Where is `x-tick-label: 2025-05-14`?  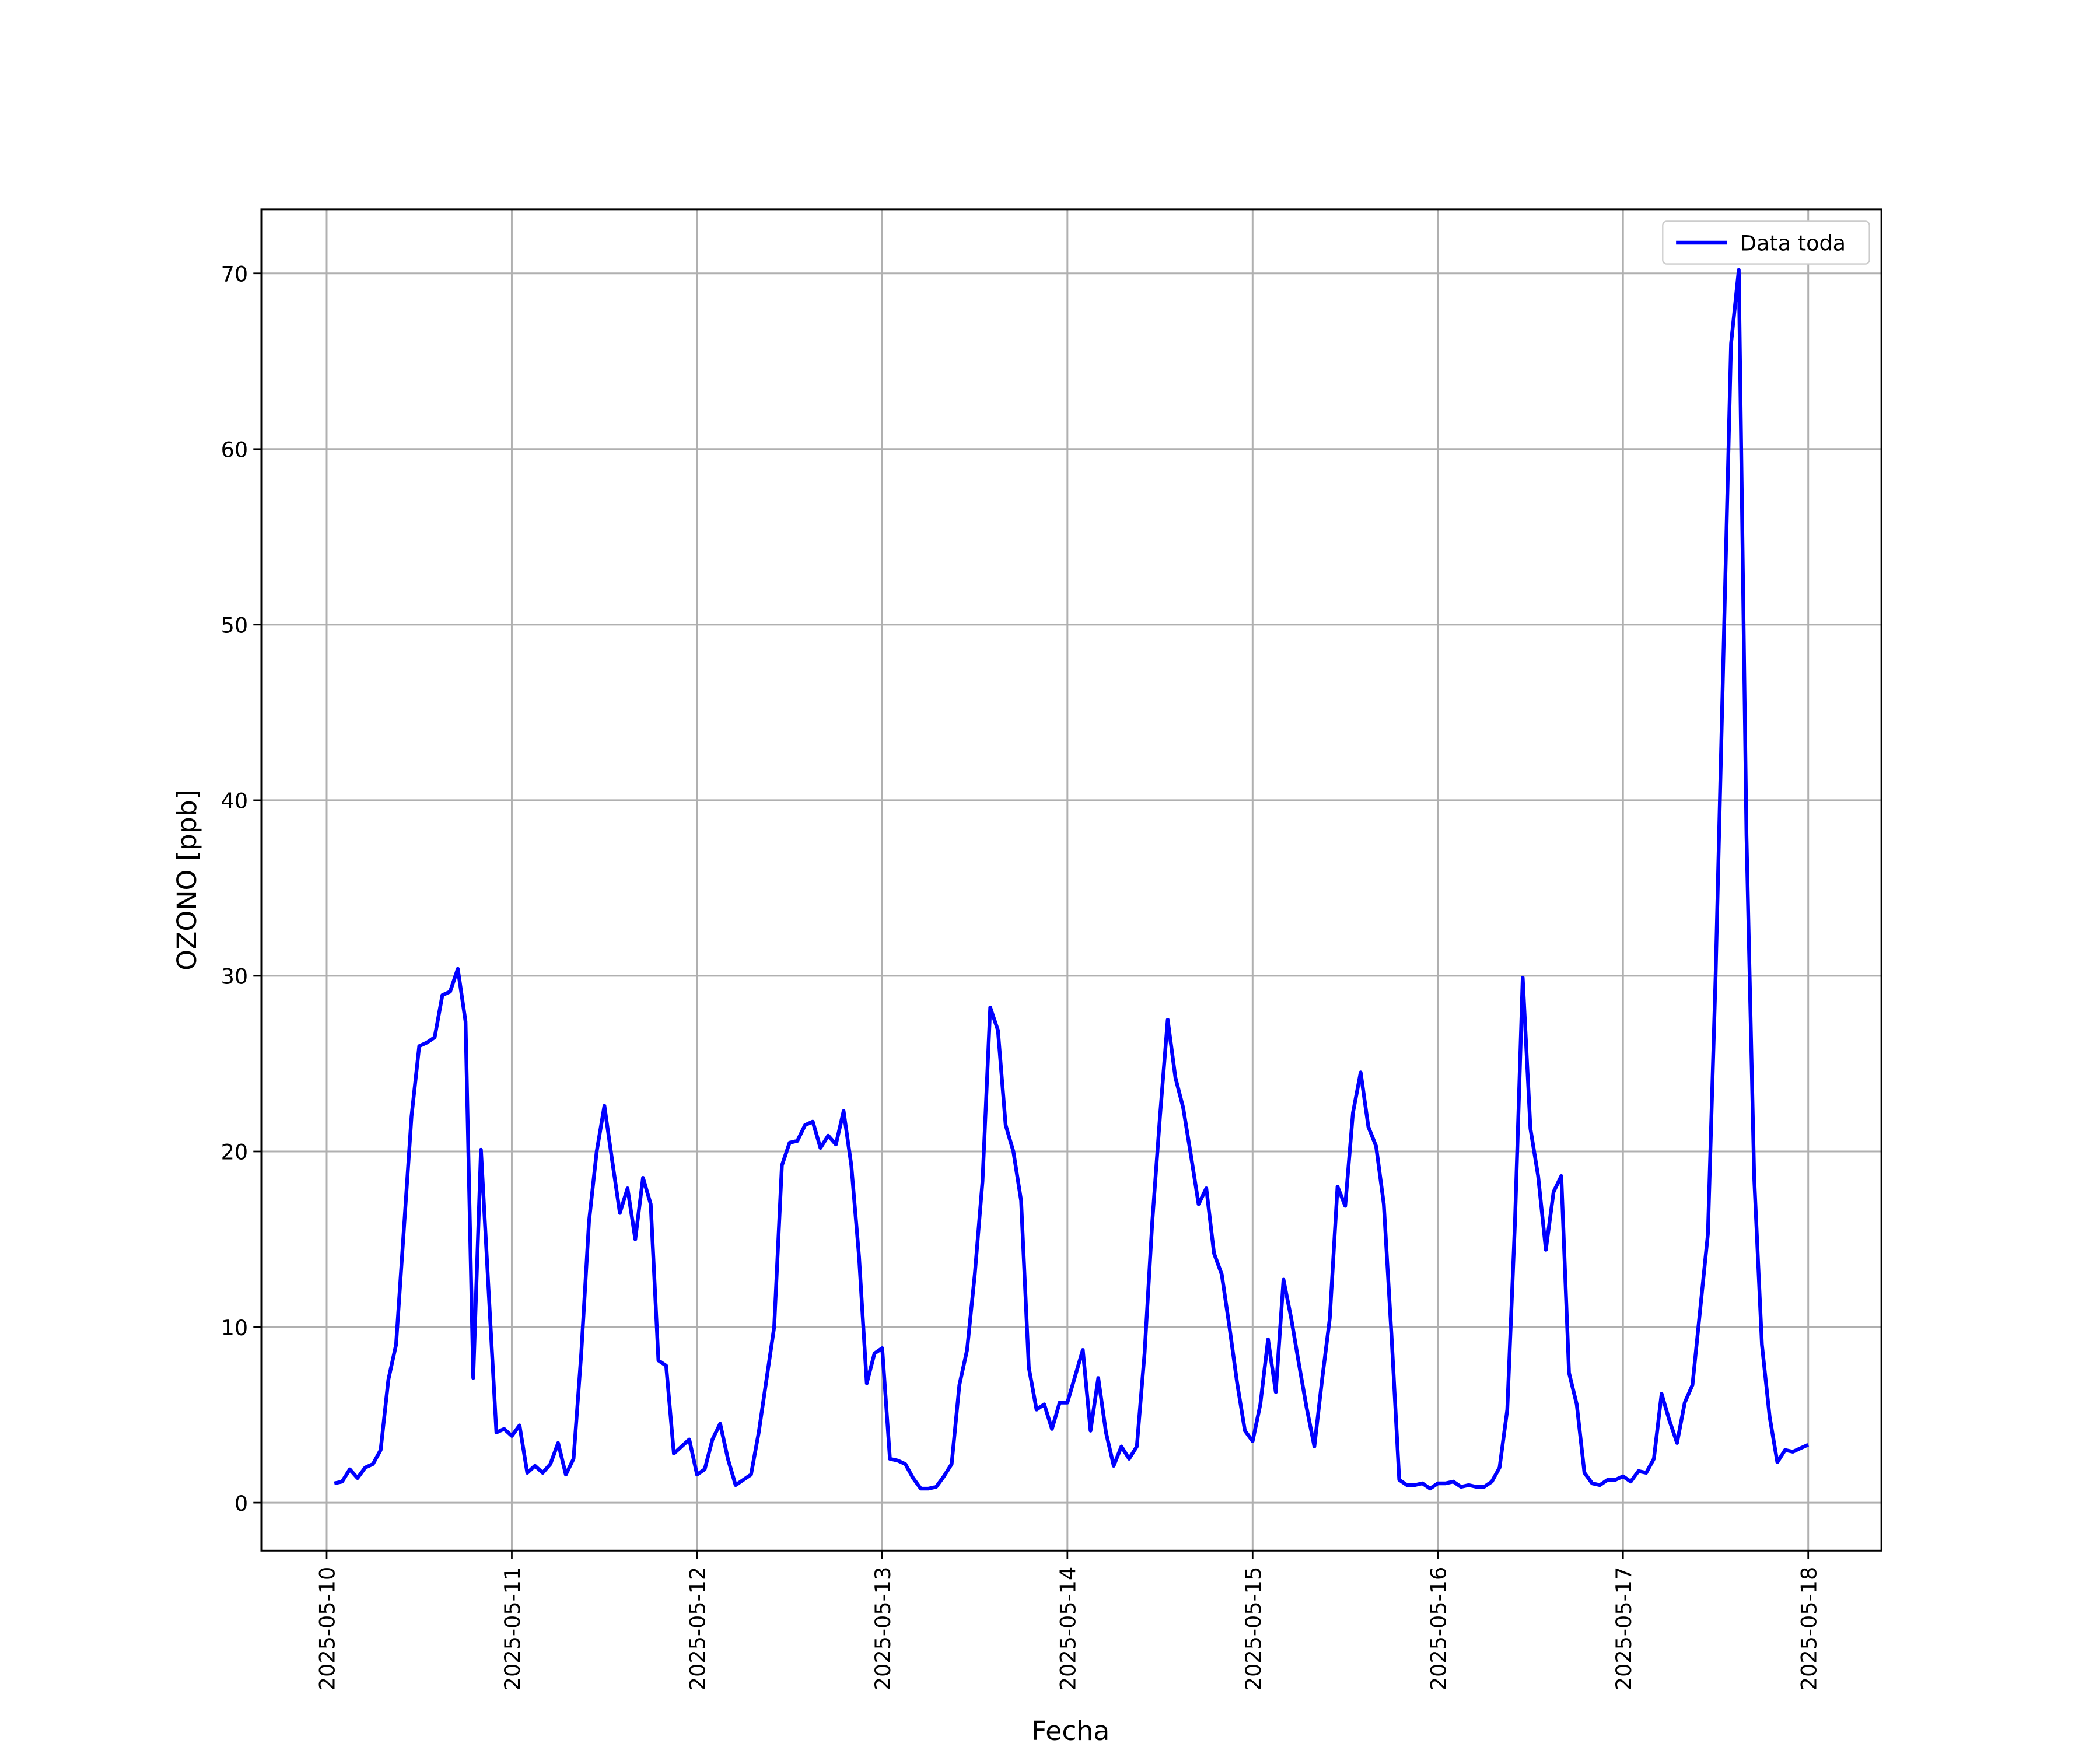
x-tick-label: 2025-05-14 is located at coordinates (1068, 1629).